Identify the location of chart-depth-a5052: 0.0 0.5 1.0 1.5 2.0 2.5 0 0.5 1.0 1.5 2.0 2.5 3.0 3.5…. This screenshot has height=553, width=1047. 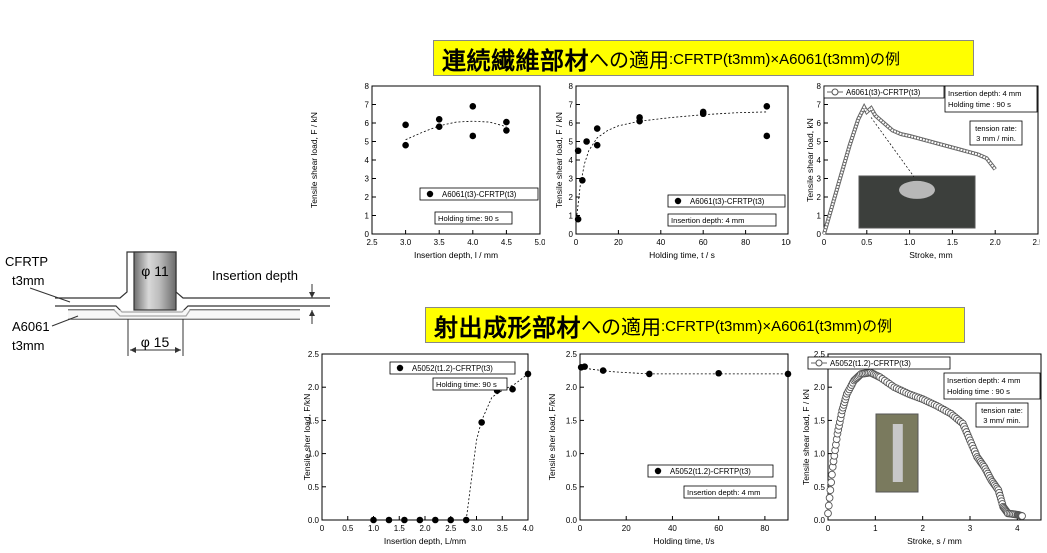
(418, 447).